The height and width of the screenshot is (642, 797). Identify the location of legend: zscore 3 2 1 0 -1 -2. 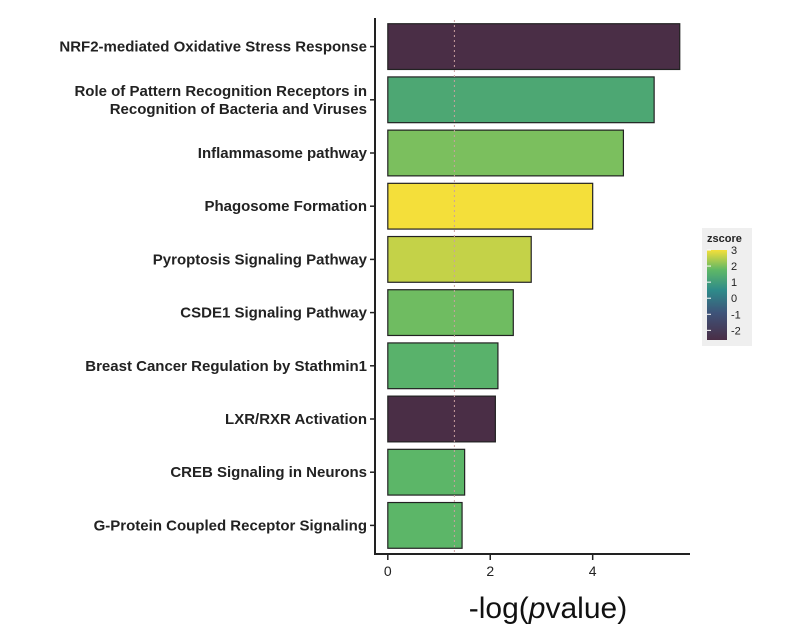
(727, 287).